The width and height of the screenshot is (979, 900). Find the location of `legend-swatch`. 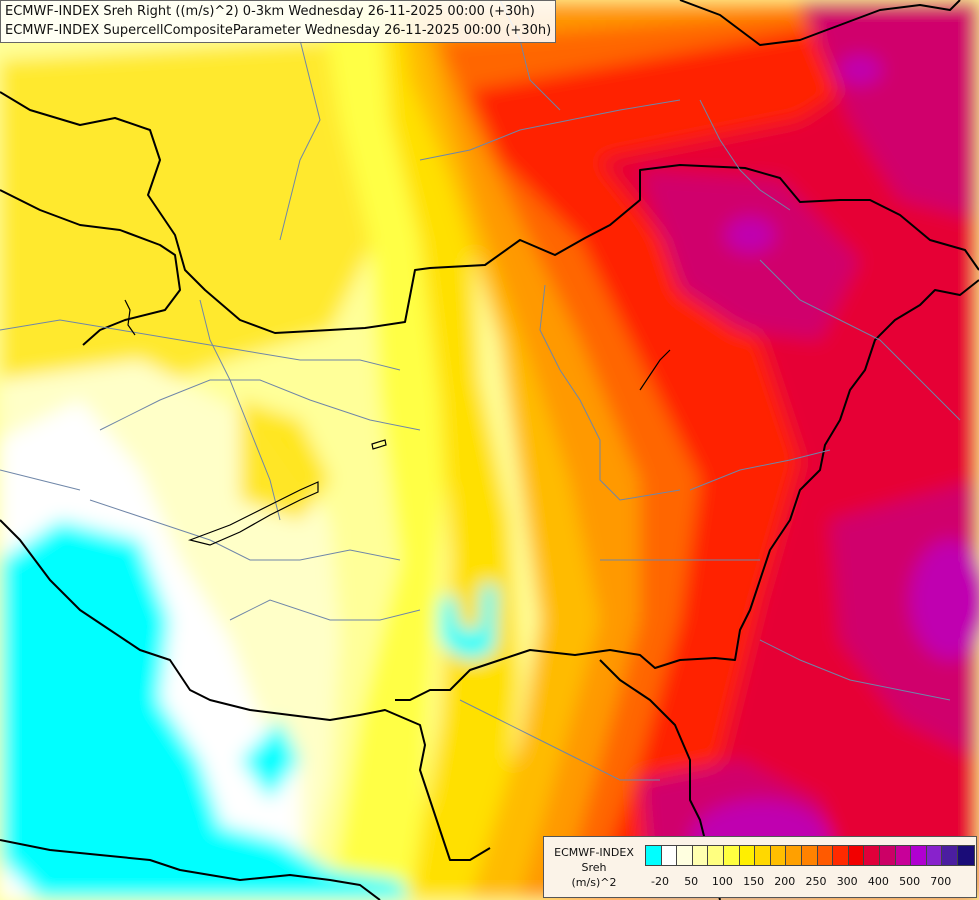

legend-swatch is located at coordinates (966, 855).